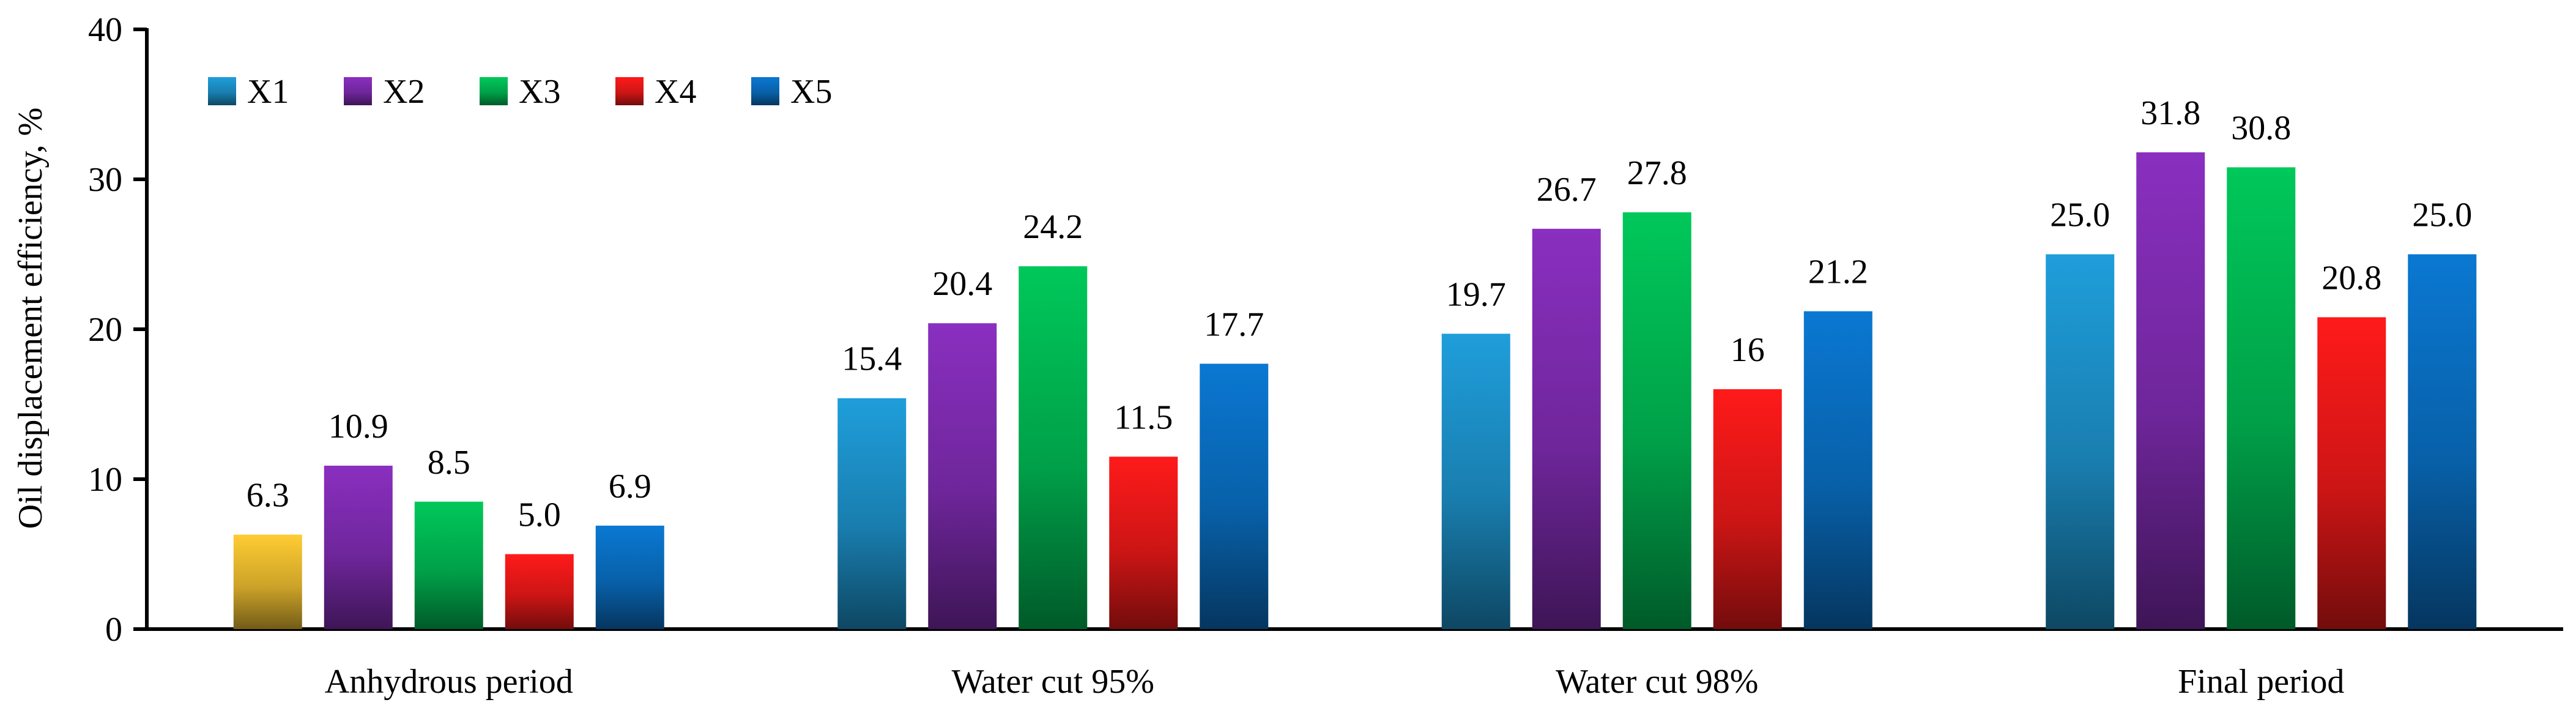 The height and width of the screenshot is (716, 2576). Describe the element at coordinates (539, 515) in the screenshot. I see `data-label-x4-1: 5.0` at that location.